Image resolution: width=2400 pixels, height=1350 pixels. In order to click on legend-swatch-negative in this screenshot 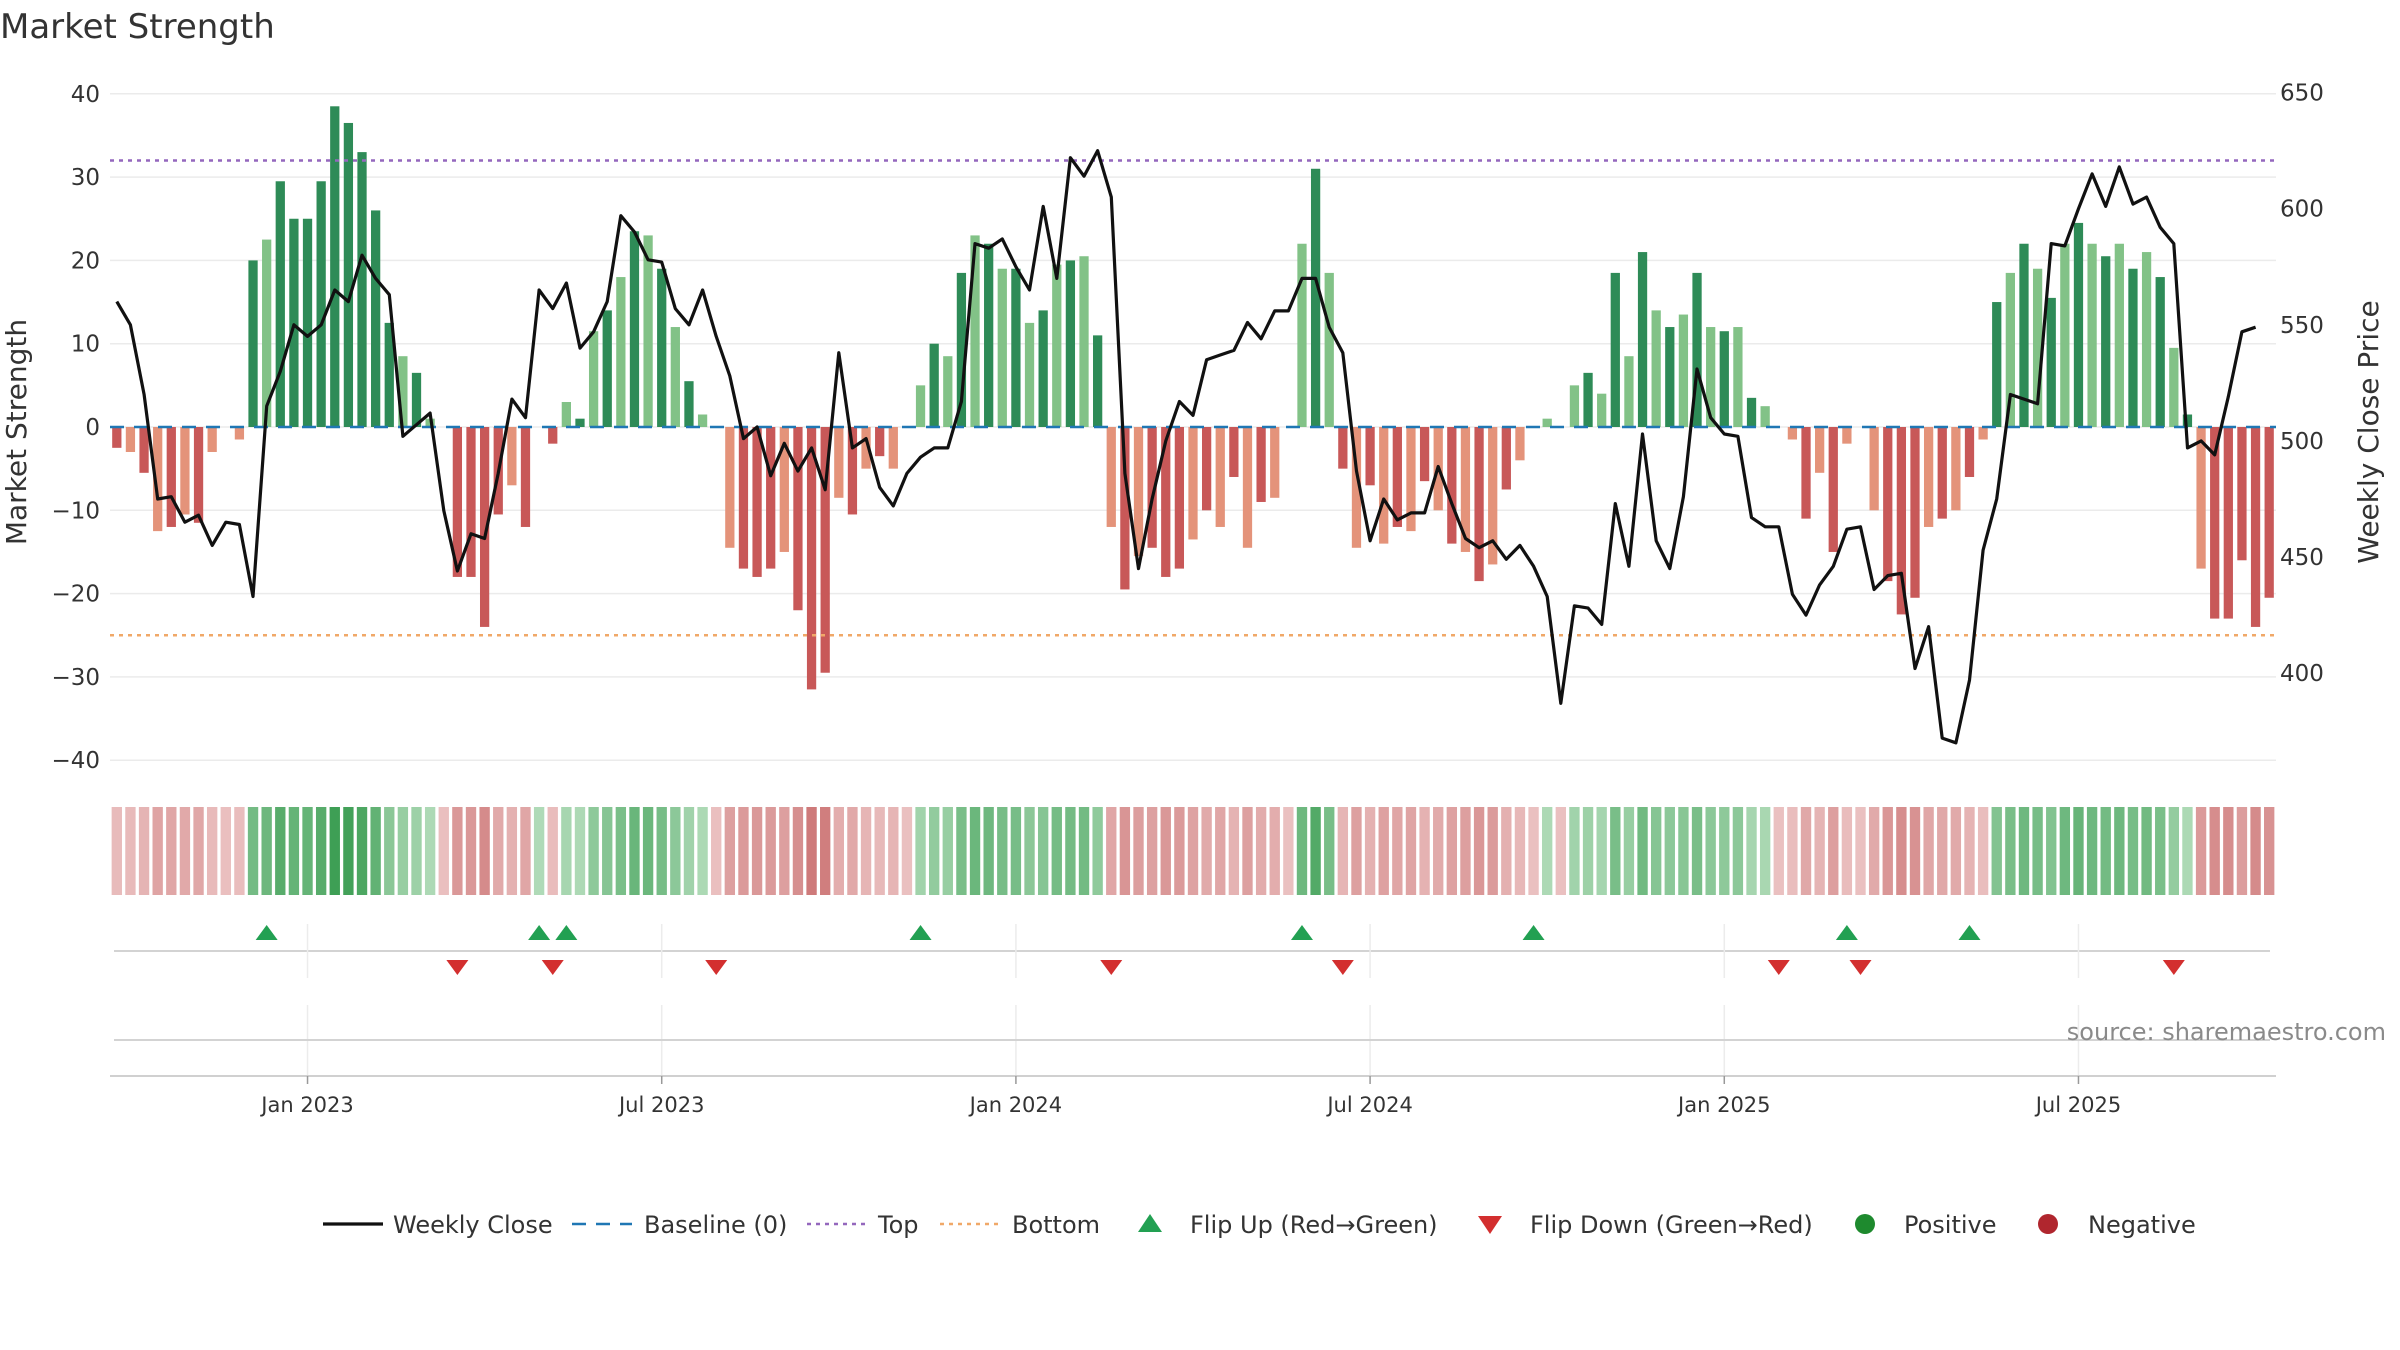, I will do `click(2048, 1224)`.